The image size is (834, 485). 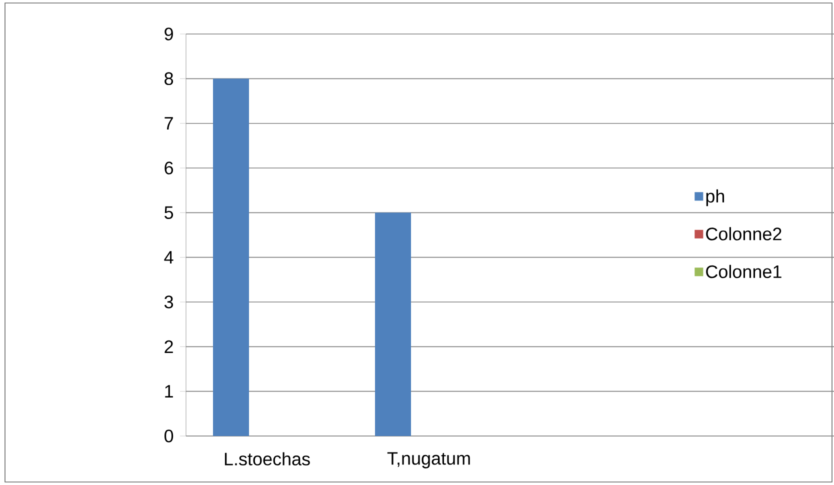 What do you see at coordinates (168, 34) in the screenshot?
I see `y-tick-label: 9` at bounding box center [168, 34].